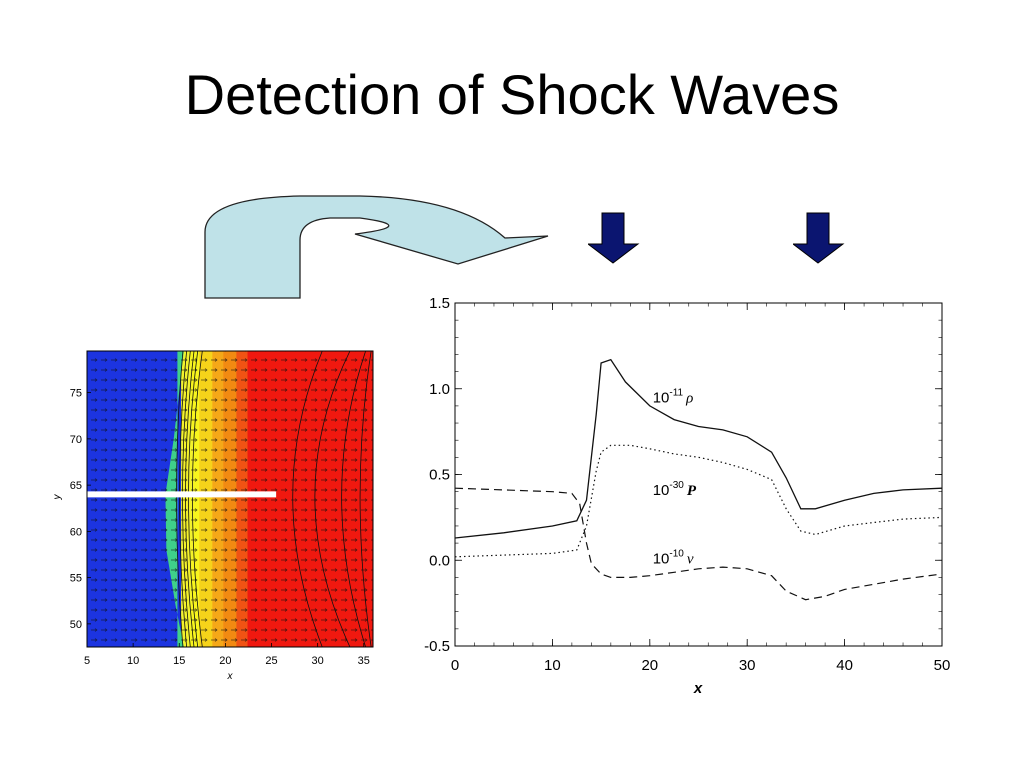  I want to click on velocity-arrows, so click(230, 499).